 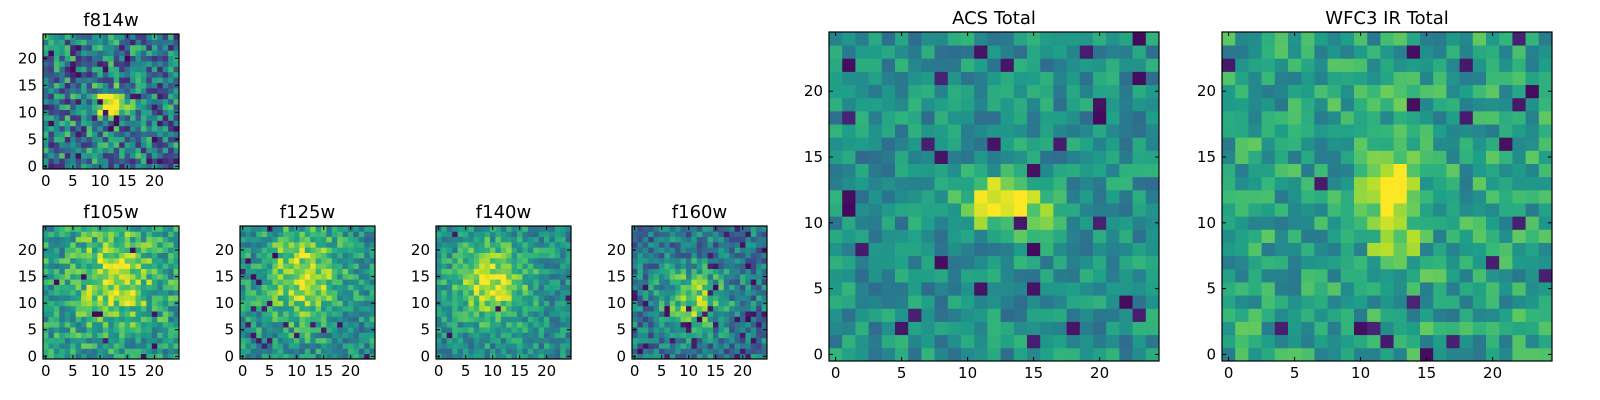 What do you see at coordinates (420, 250) in the screenshot?
I see `y-tick-label: 20` at bounding box center [420, 250].